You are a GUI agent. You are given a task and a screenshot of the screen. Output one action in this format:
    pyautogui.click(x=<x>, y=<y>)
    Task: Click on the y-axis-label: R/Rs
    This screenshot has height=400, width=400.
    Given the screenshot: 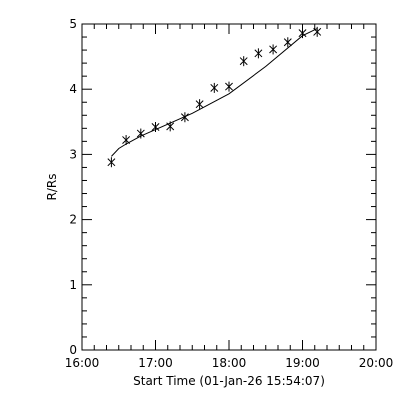 What is the action you would take?
    pyautogui.click(x=52, y=187)
    